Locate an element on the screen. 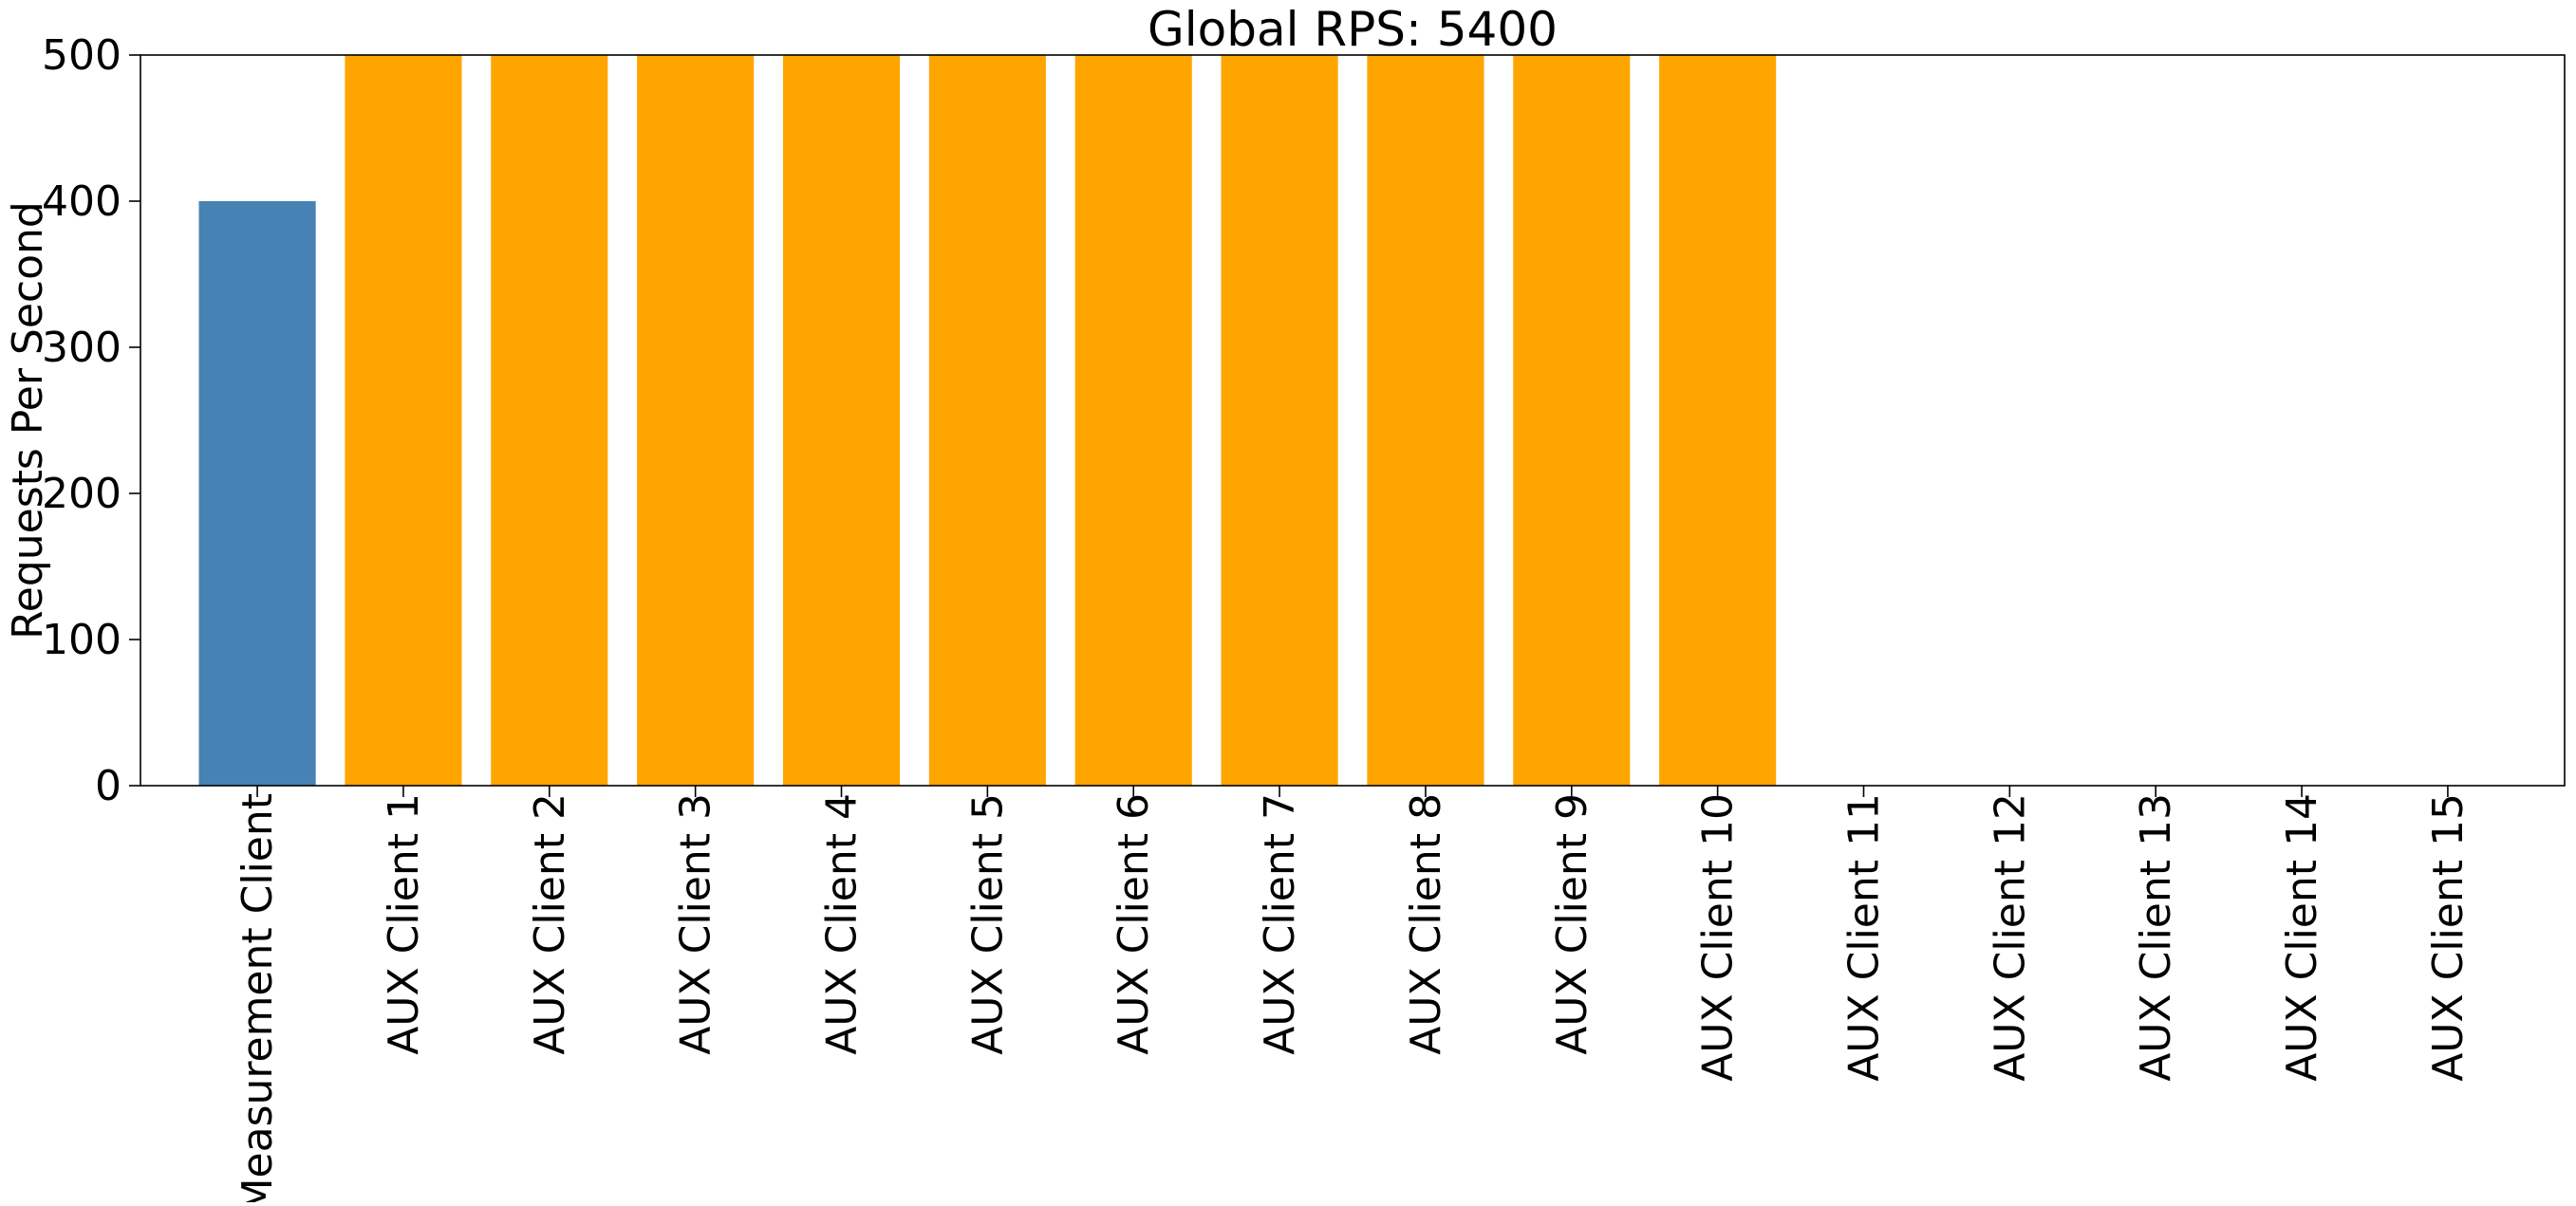  x-tick-label: AUX Client 5 is located at coordinates (988, 924).